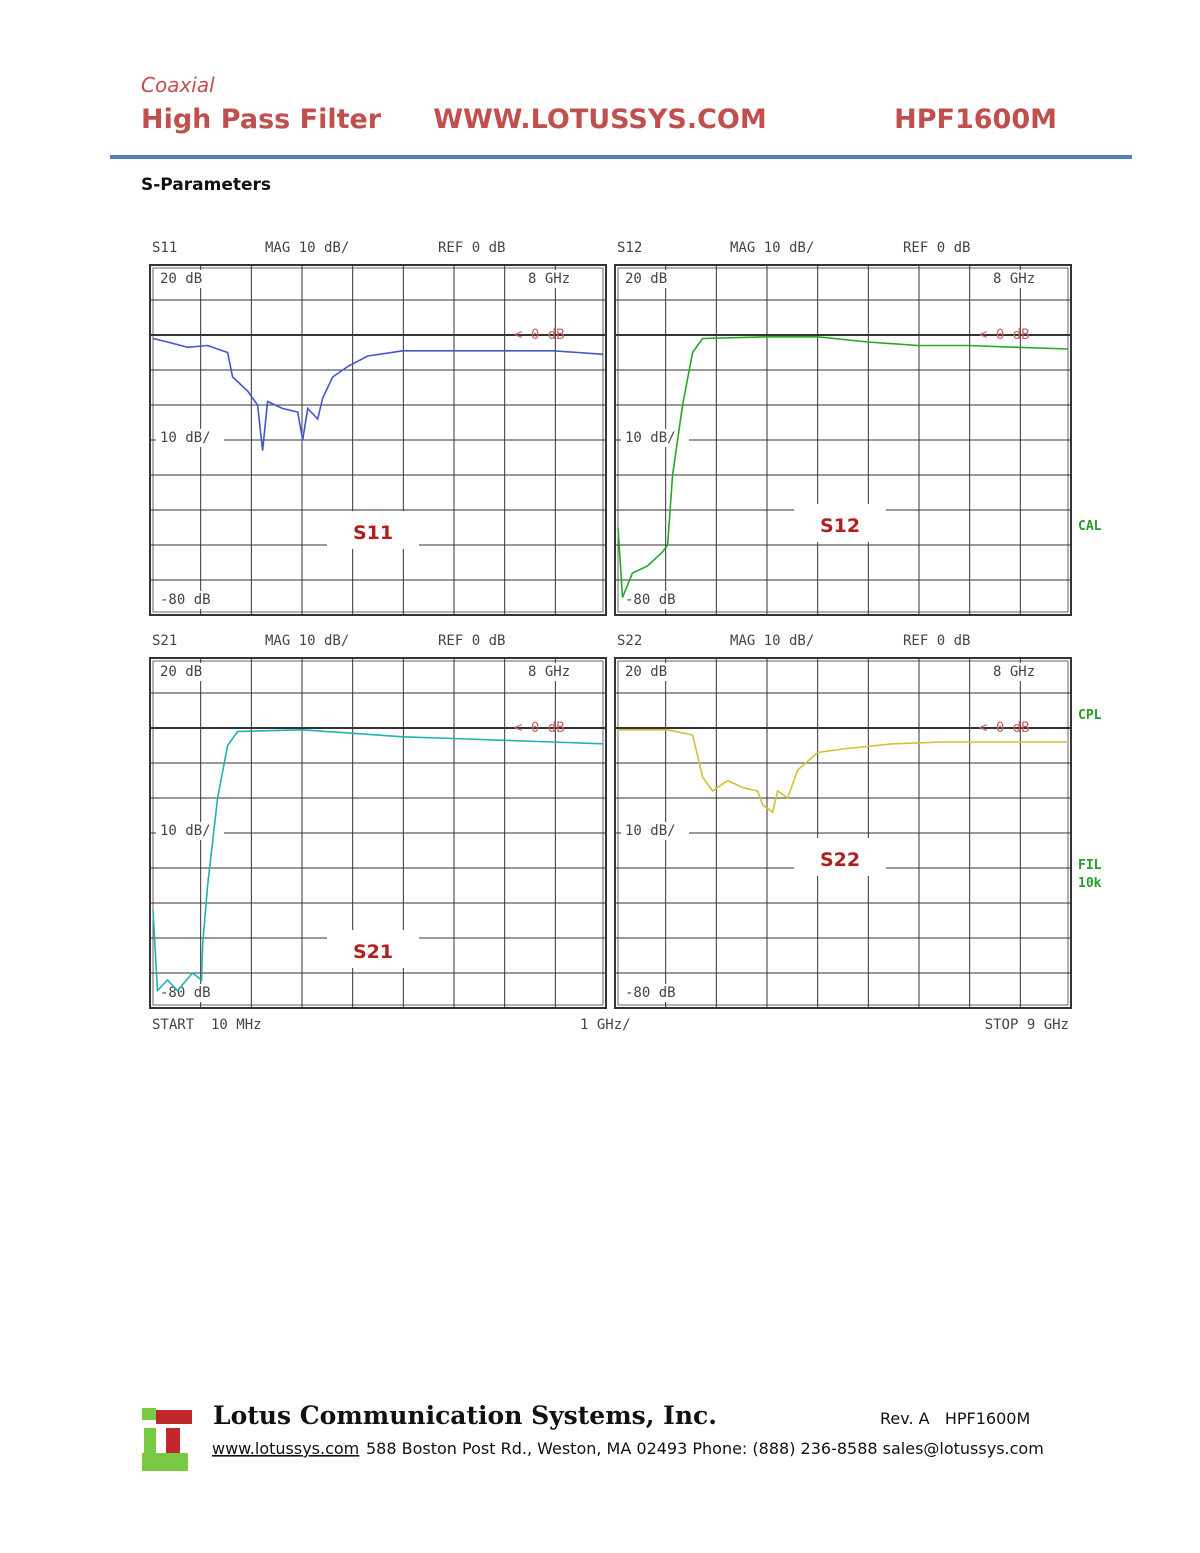 Image resolution: width=1200 pixels, height=1553 pixels. What do you see at coordinates (373, 952) in the screenshot?
I see `trace-label: S21` at bounding box center [373, 952].